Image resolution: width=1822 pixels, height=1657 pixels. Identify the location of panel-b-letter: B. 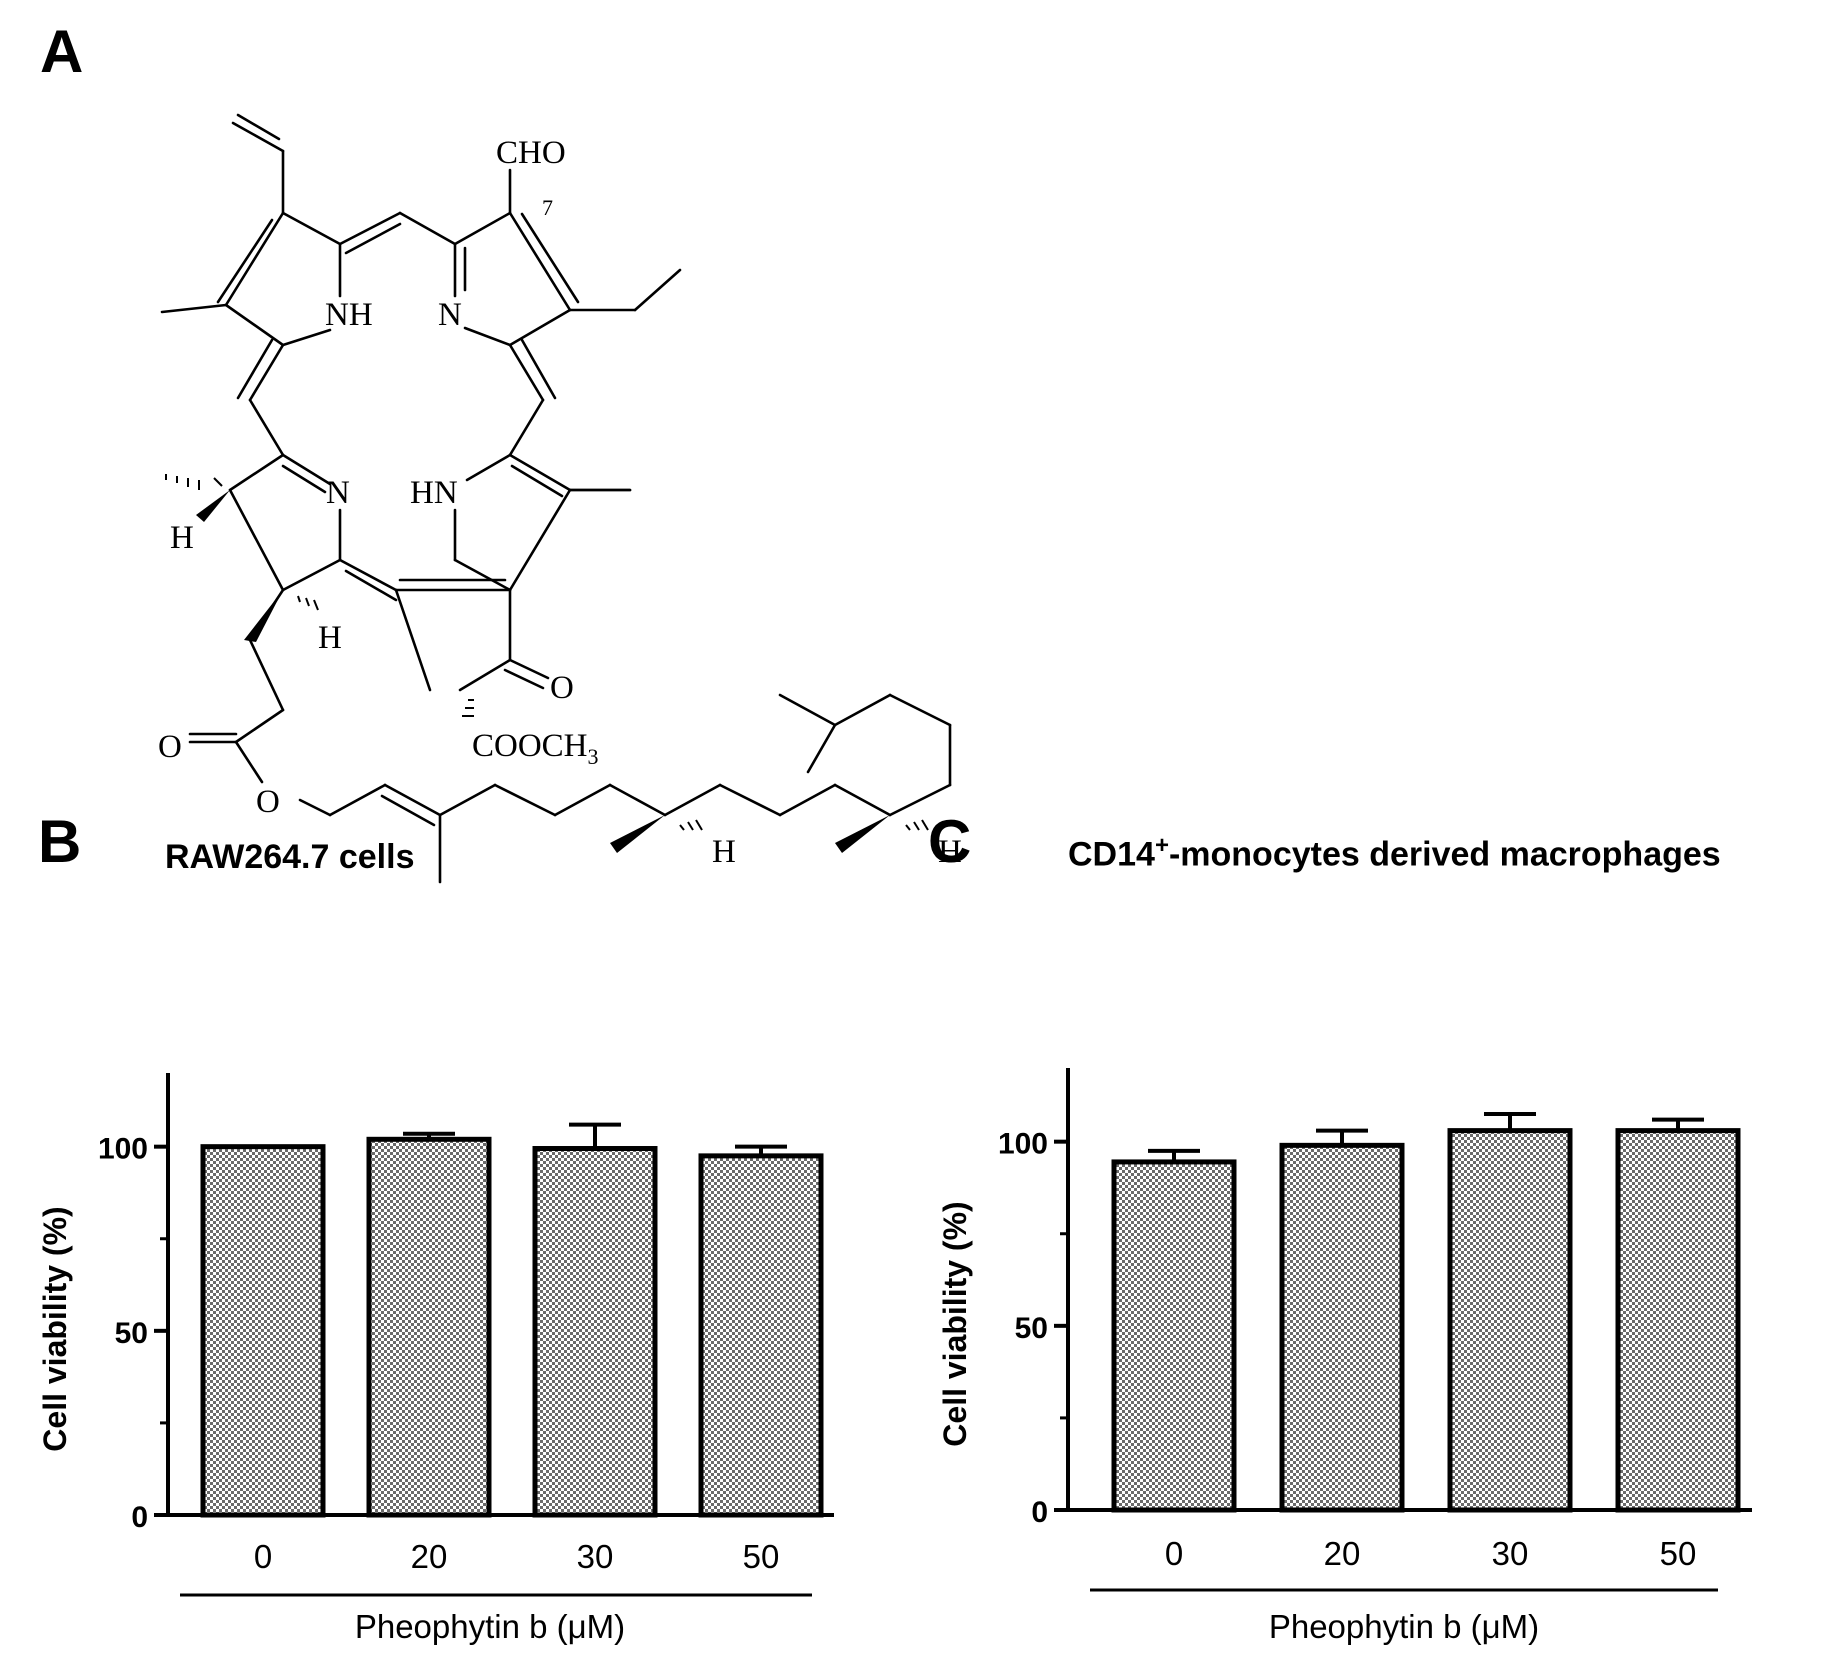
(60, 841).